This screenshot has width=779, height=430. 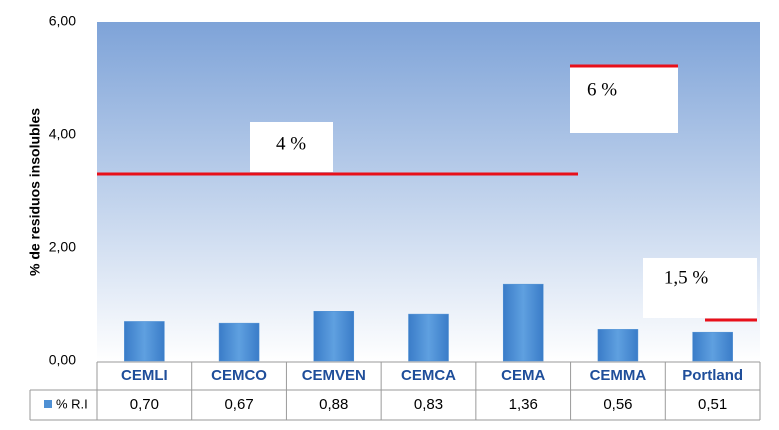 What do you see at coordinates (291, 143) in the screenshot?
I see `annotation: 4 %` at bounding box center [291, 143].